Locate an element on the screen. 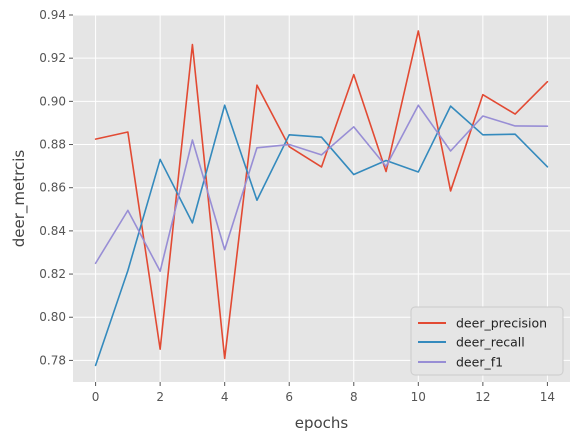 Image resolution: width=580 pixels, height=441 pixels. legend-label-deer-f1: deer_f1 is located at coordinates (479, 362).